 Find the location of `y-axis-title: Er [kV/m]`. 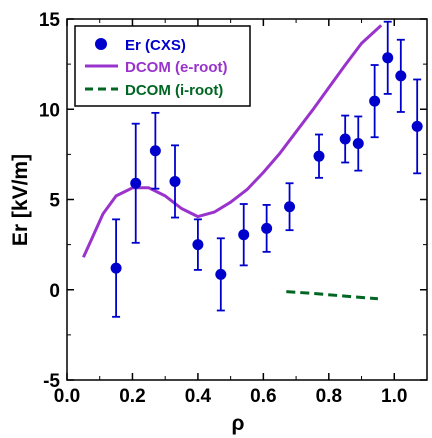

y-axis-title: Er [kV/m] is located at coordinates (20, 200).